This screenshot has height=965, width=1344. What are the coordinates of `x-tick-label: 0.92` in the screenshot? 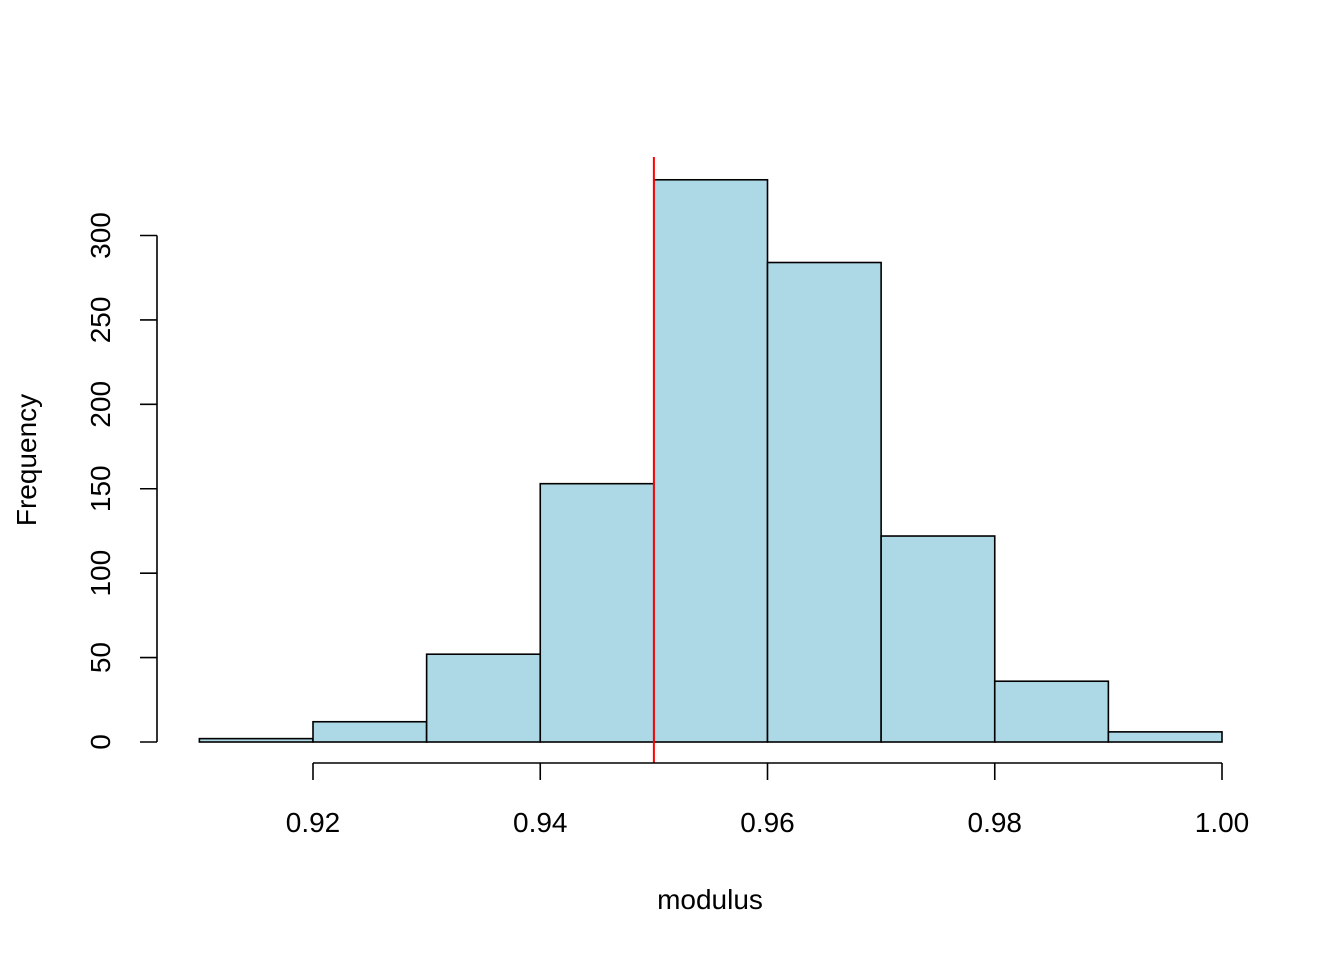 It's located at (313, 822).